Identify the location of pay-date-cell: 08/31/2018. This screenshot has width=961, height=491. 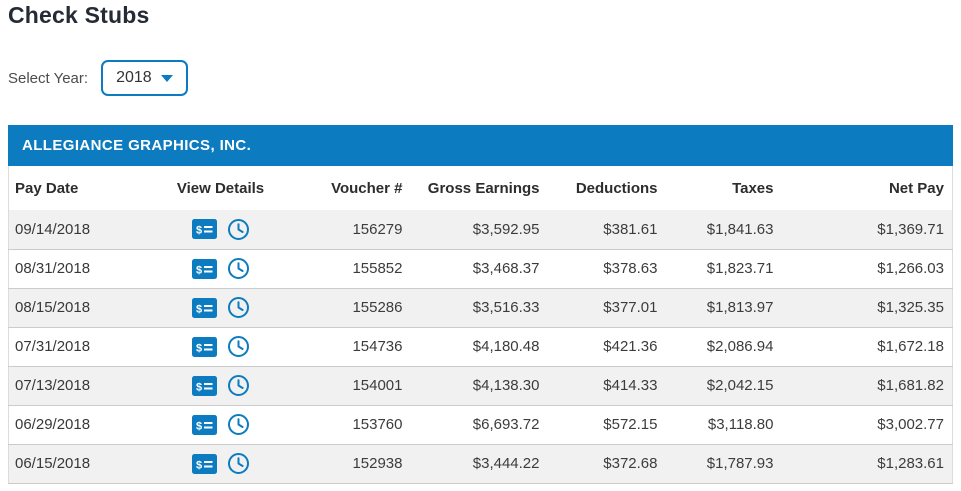
(53, 268).